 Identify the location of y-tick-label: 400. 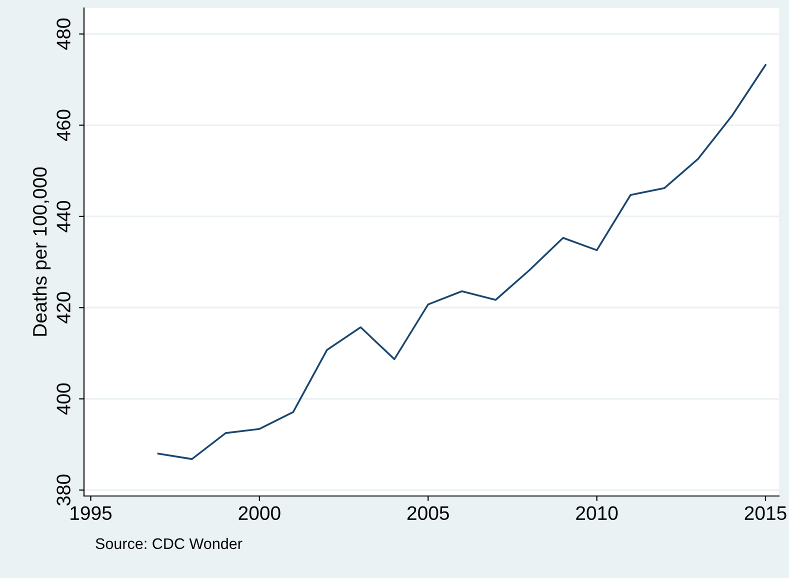
(63, 399).